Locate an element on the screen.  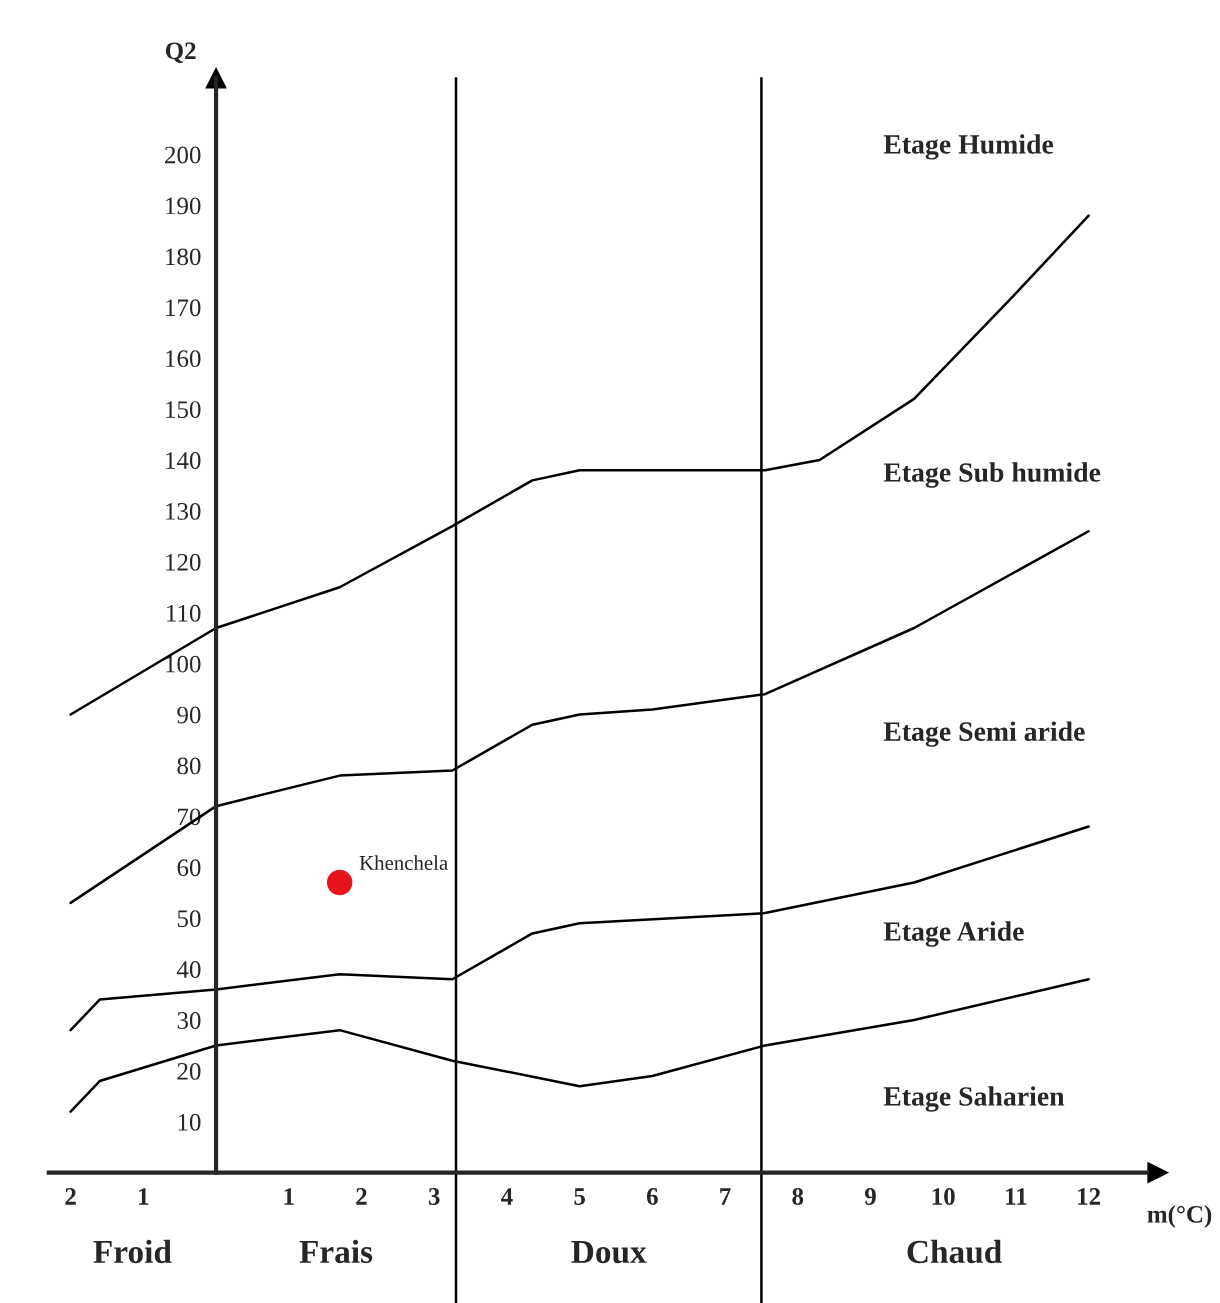
x-tick-label: 5 is located at coordinates (579, 1196).